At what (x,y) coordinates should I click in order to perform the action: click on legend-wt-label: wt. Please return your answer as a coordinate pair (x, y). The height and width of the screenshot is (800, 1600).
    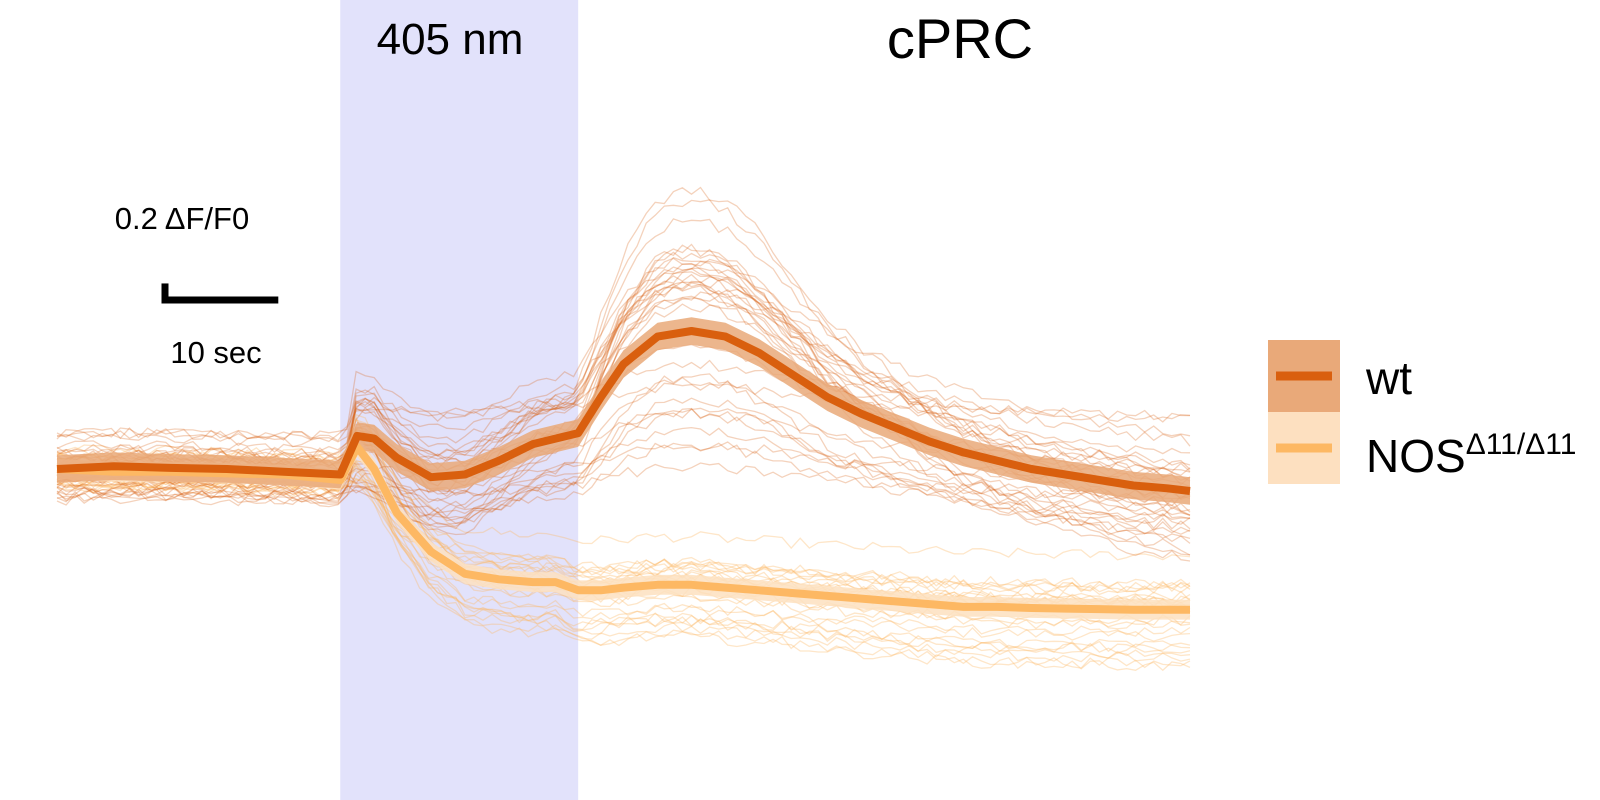
    Looking at the image, I should click on (1388, 378).